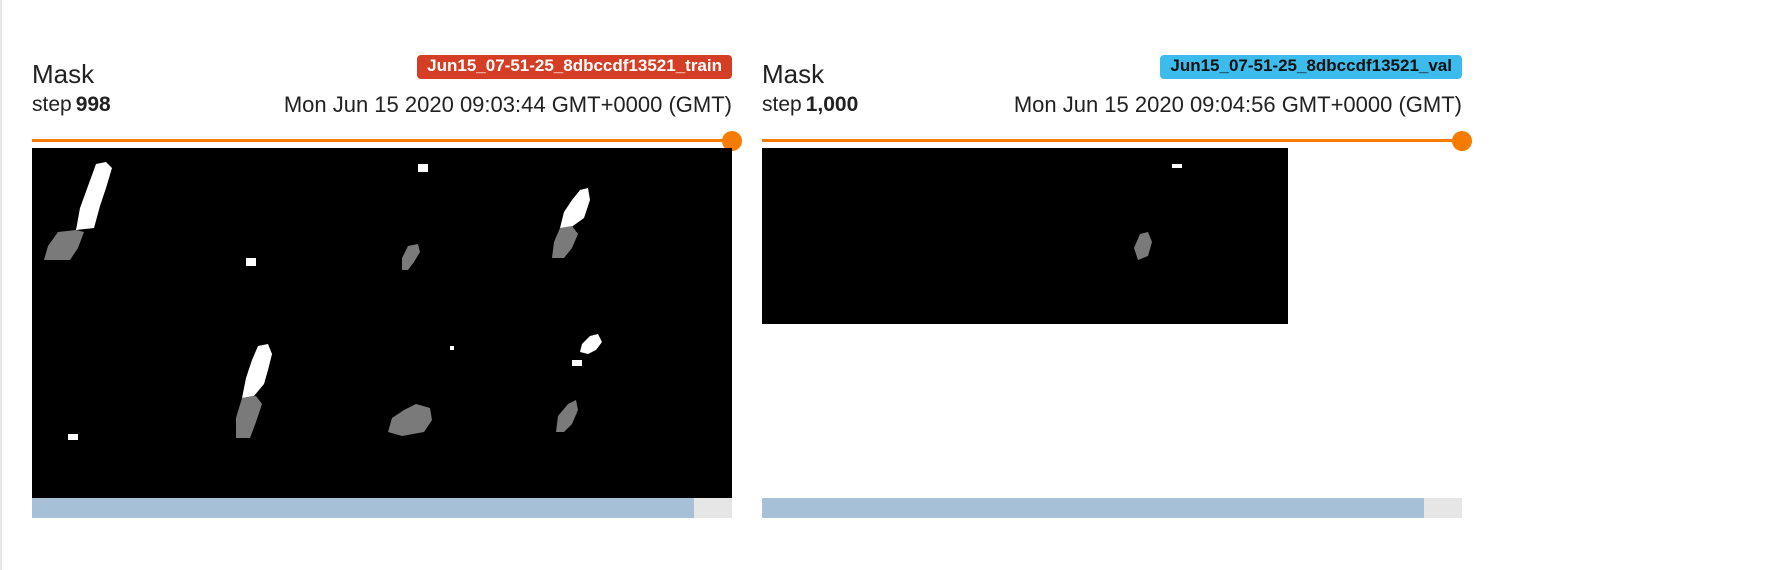 The image size is (1774, 570). Describe the element at coordinates (507, 104) in the screenshot. I see `timestamp: Mon Jun 15 2020 09:03:44 GMT+0000 (GMT)` at that location.